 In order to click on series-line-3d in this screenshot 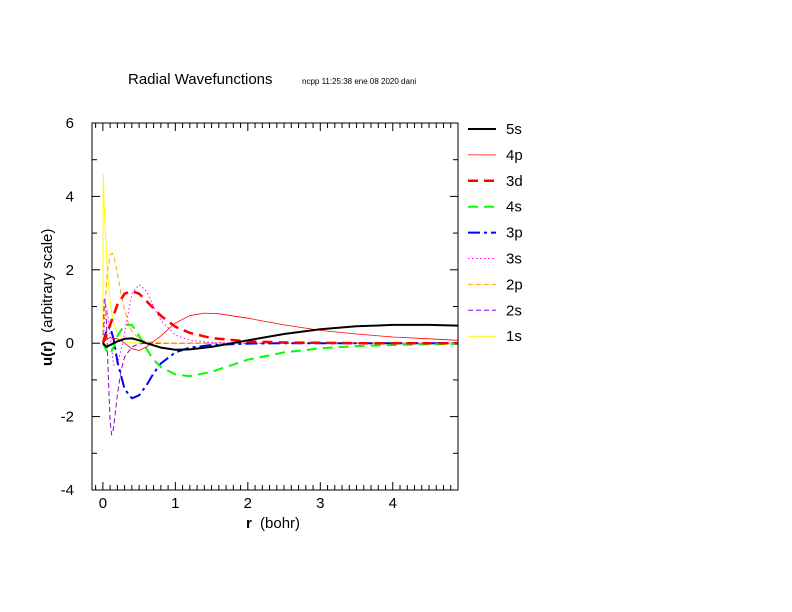, I will do `click(279, 317)`.